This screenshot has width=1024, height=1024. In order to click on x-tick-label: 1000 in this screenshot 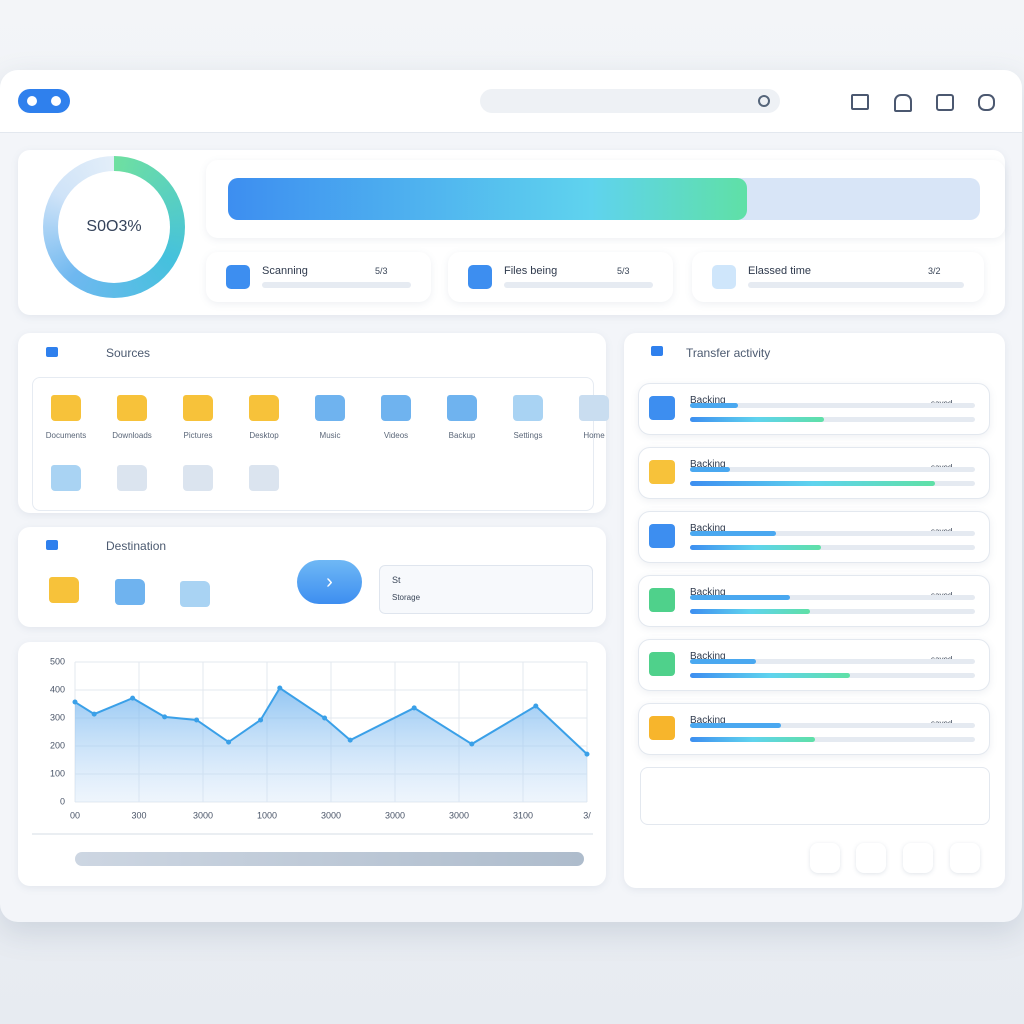, I will do `click(267, 815)`.